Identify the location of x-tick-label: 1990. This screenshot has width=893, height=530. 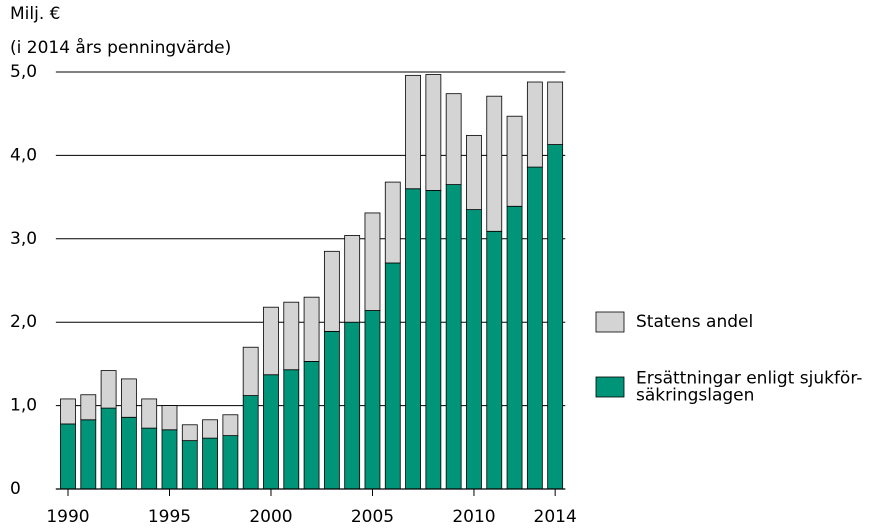
(67, 517).